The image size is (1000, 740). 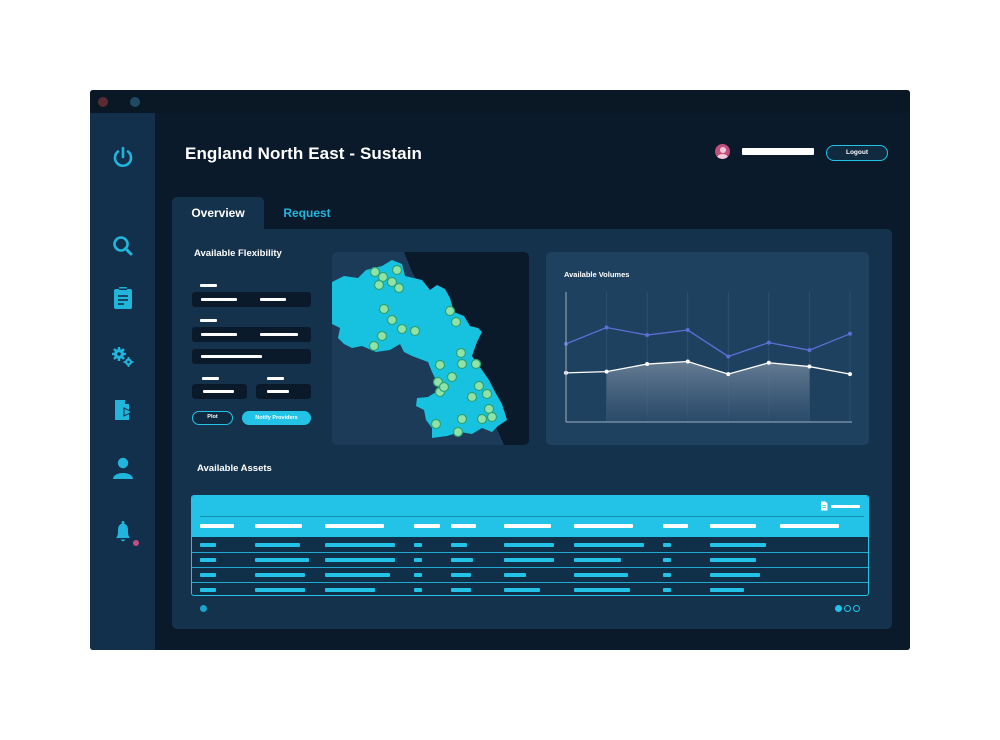 I want to click on clipboard-icon, so click(x=123, y=298).